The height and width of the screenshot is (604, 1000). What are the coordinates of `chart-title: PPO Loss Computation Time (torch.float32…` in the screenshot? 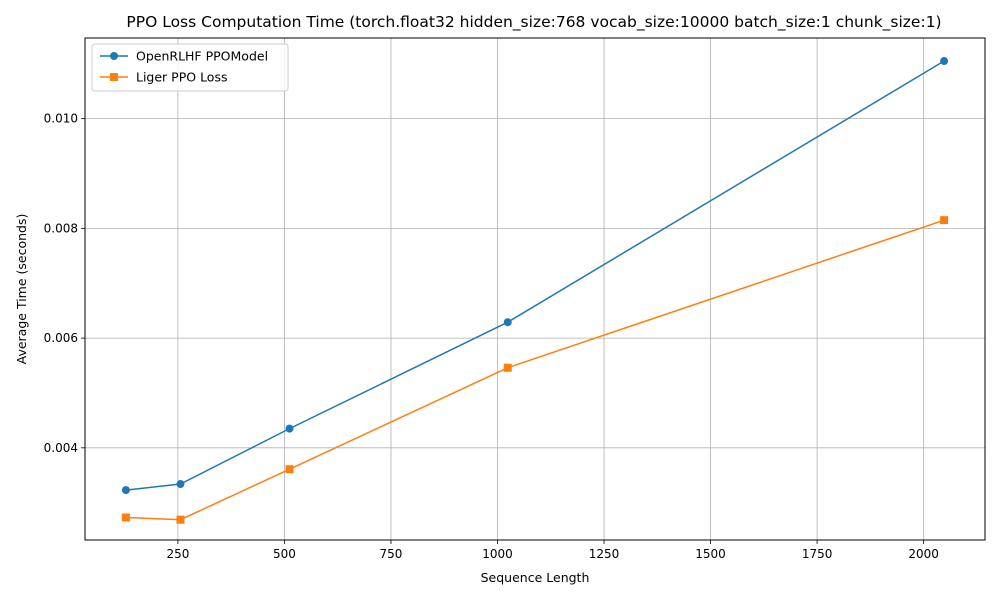 It's located at (533, 22).